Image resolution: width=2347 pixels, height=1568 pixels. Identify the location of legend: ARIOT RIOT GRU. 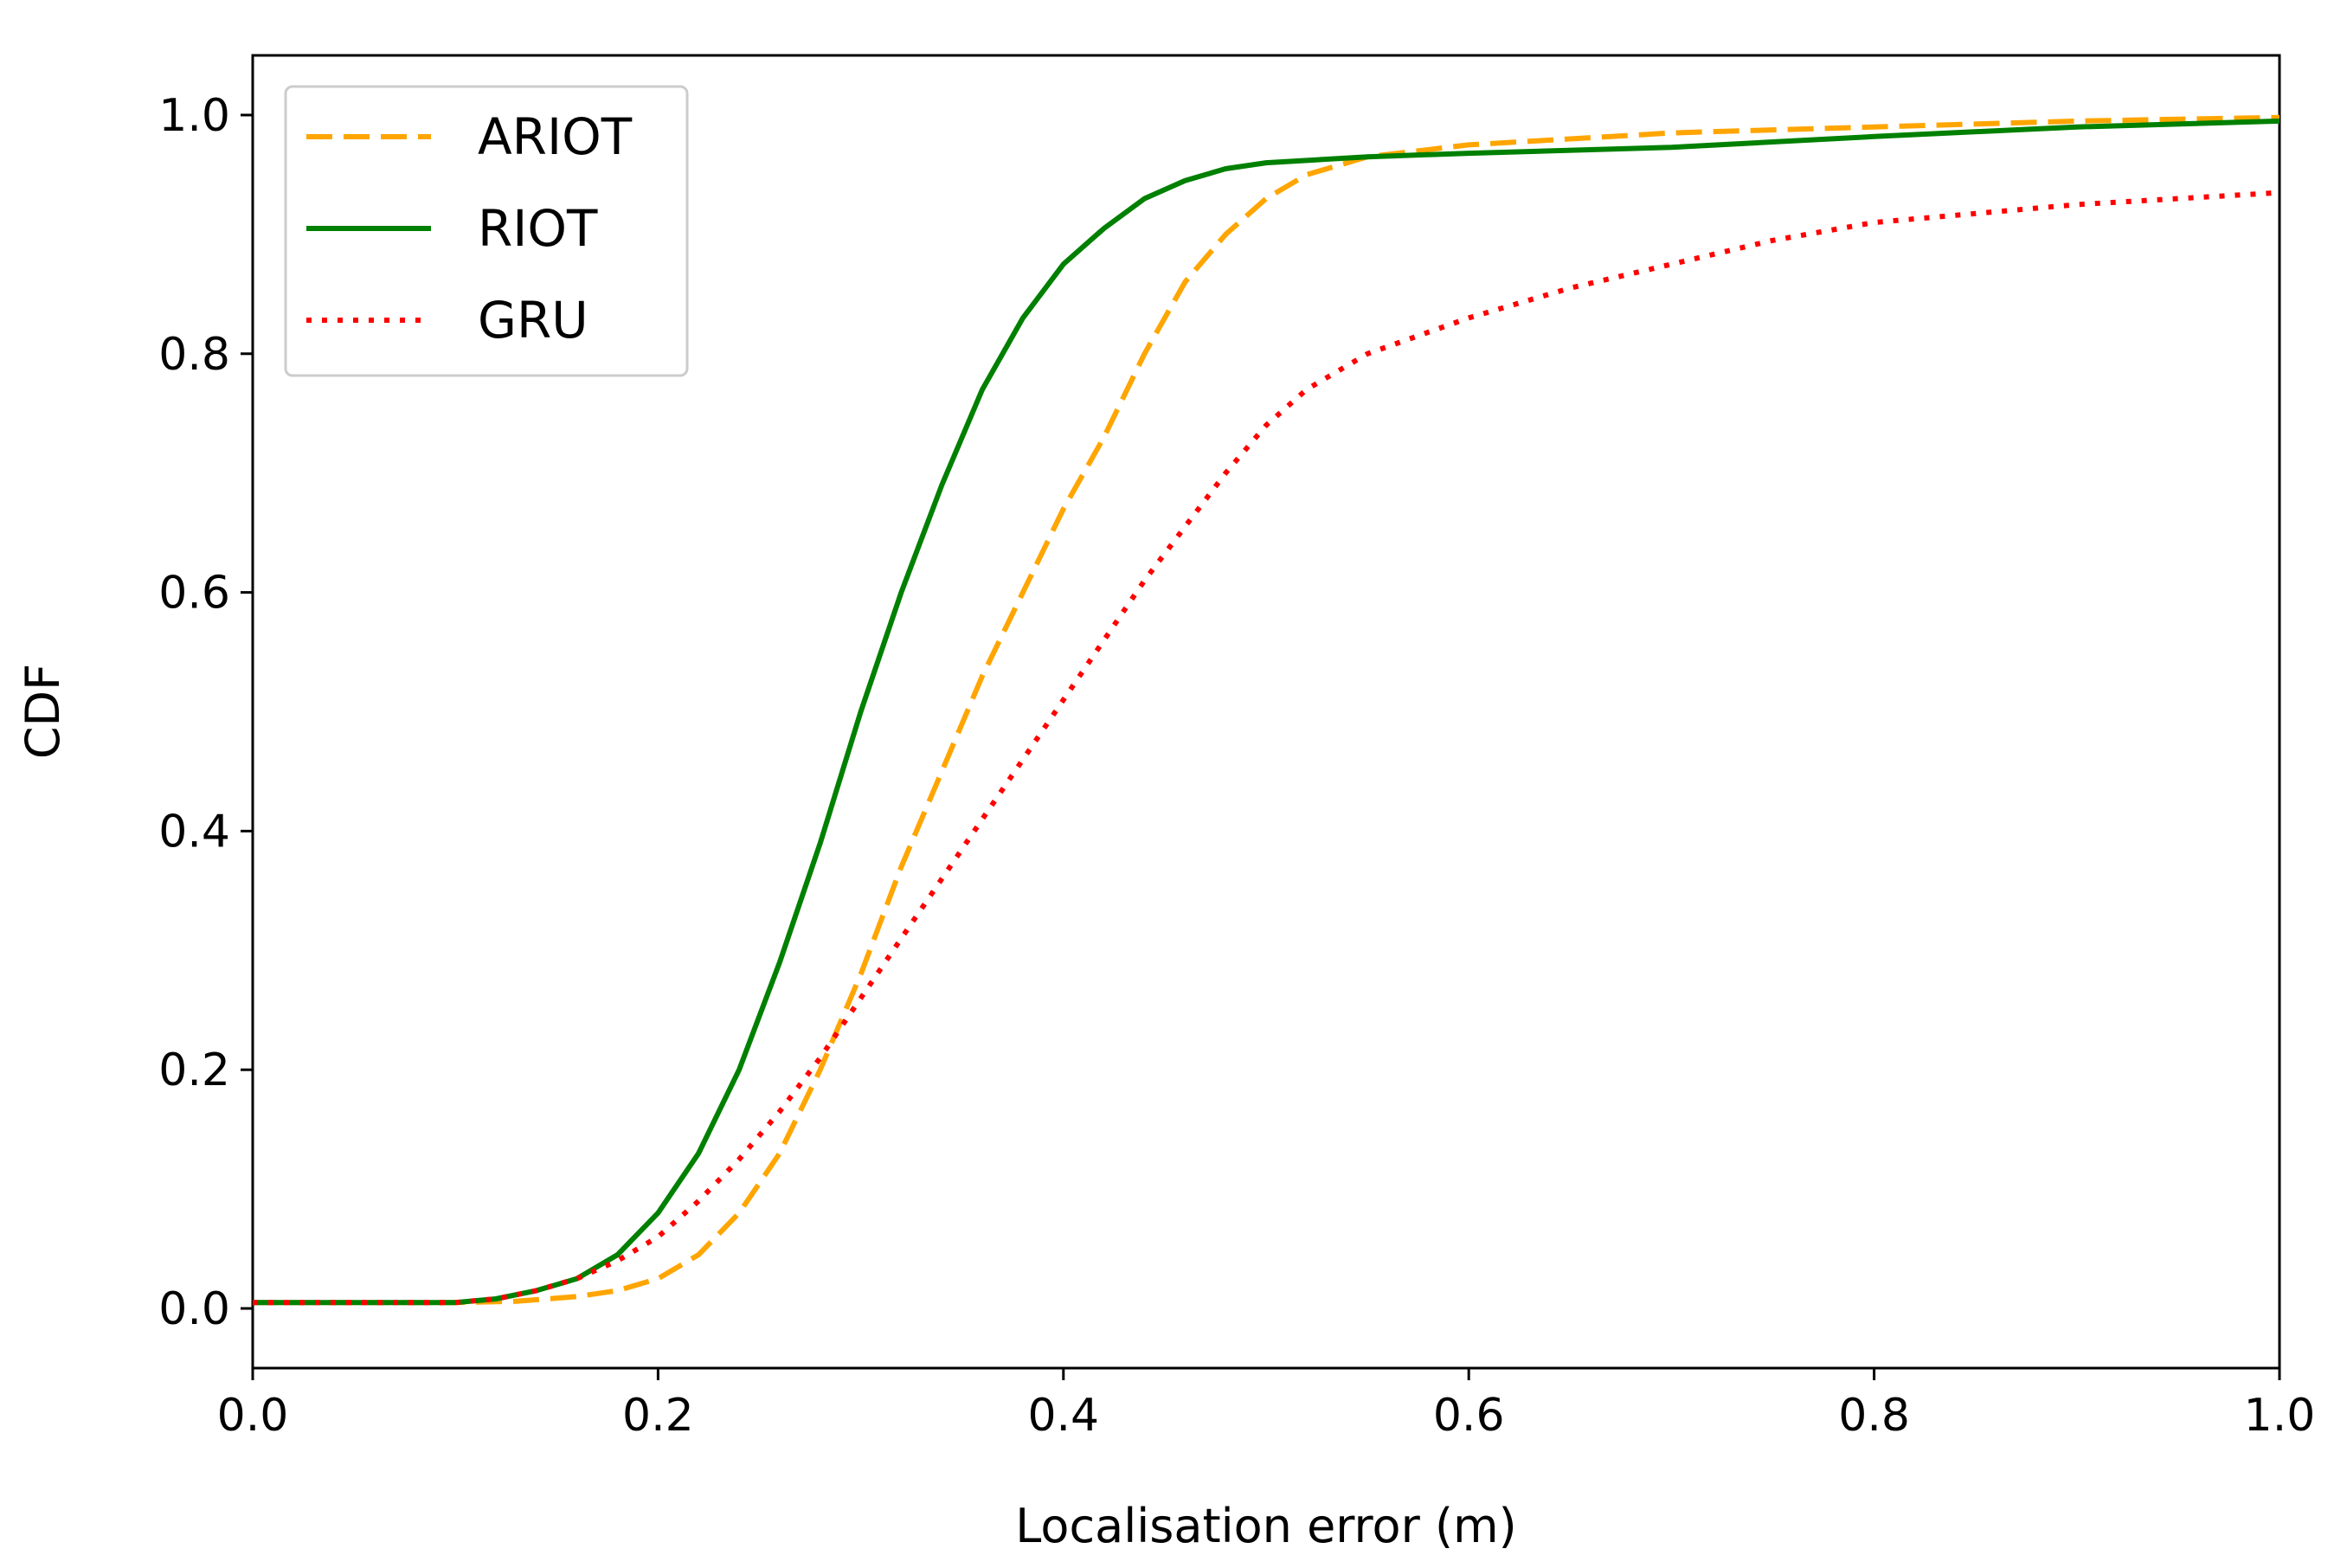
(486, 231).